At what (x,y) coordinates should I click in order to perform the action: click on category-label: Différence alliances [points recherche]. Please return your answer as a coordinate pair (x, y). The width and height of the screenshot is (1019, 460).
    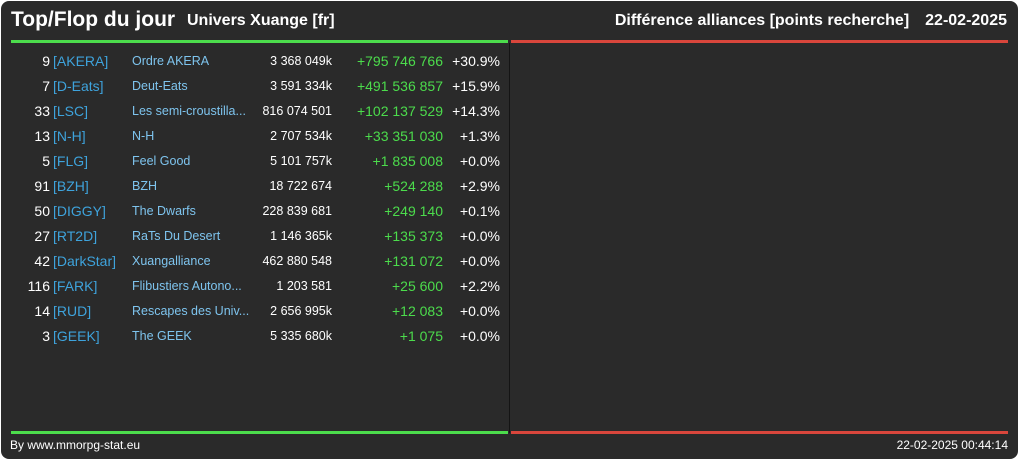
    Looking at the image, I should click on (762, 20).